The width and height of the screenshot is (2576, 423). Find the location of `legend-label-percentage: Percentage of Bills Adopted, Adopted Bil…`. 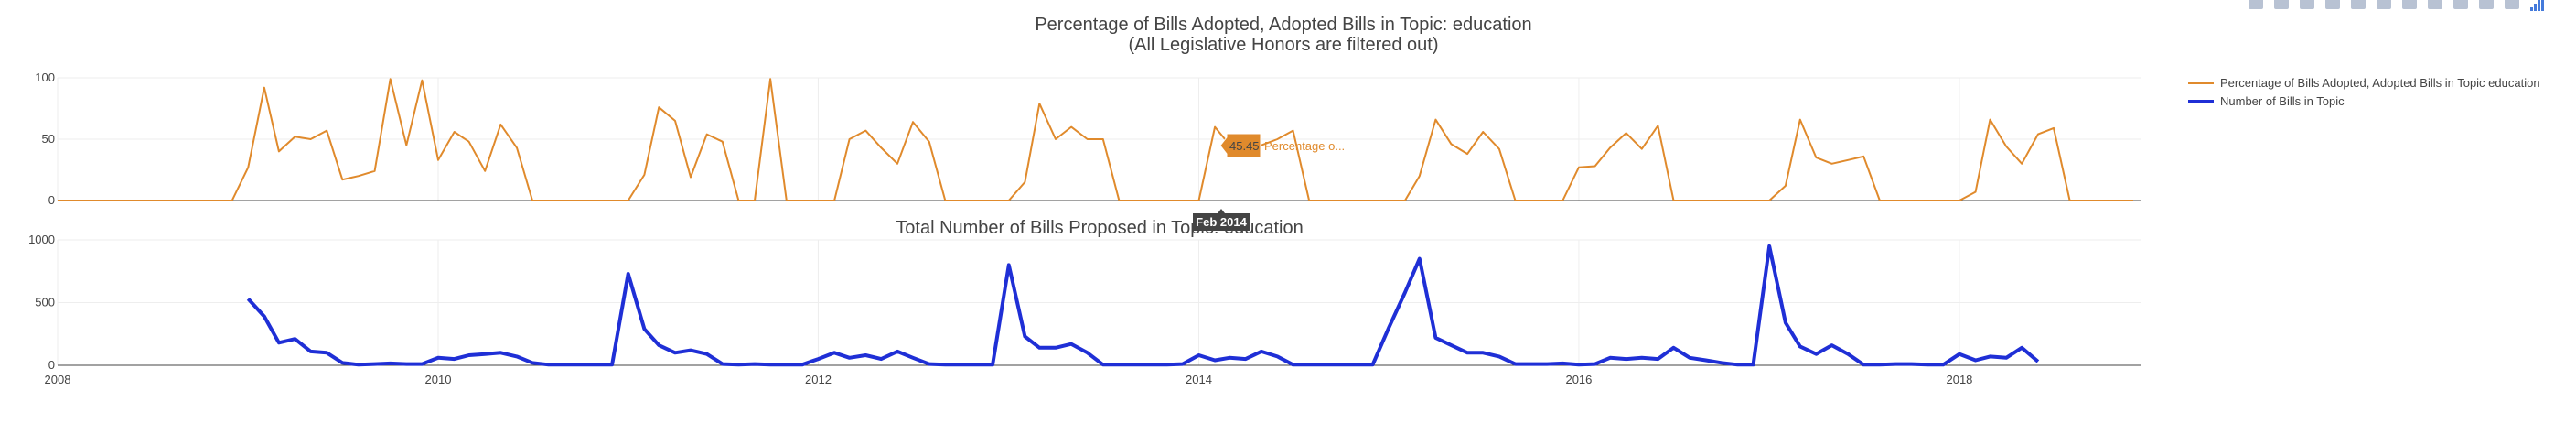

legend-label-percentage: Percentage of Bills Adopted, Adopted Bil… is located at coordinates (2380, 83).